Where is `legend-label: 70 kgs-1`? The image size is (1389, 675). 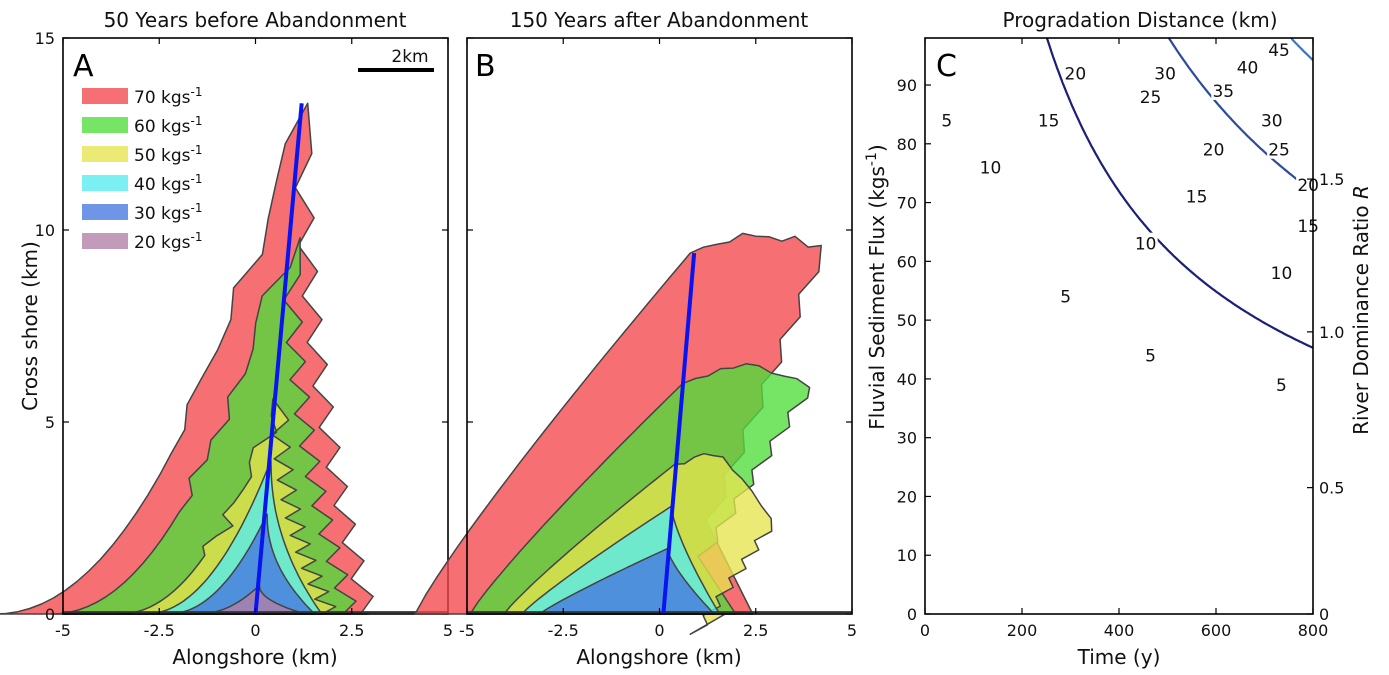 legend-label: 70 kgs-1 is located at coordinates (168, 96).